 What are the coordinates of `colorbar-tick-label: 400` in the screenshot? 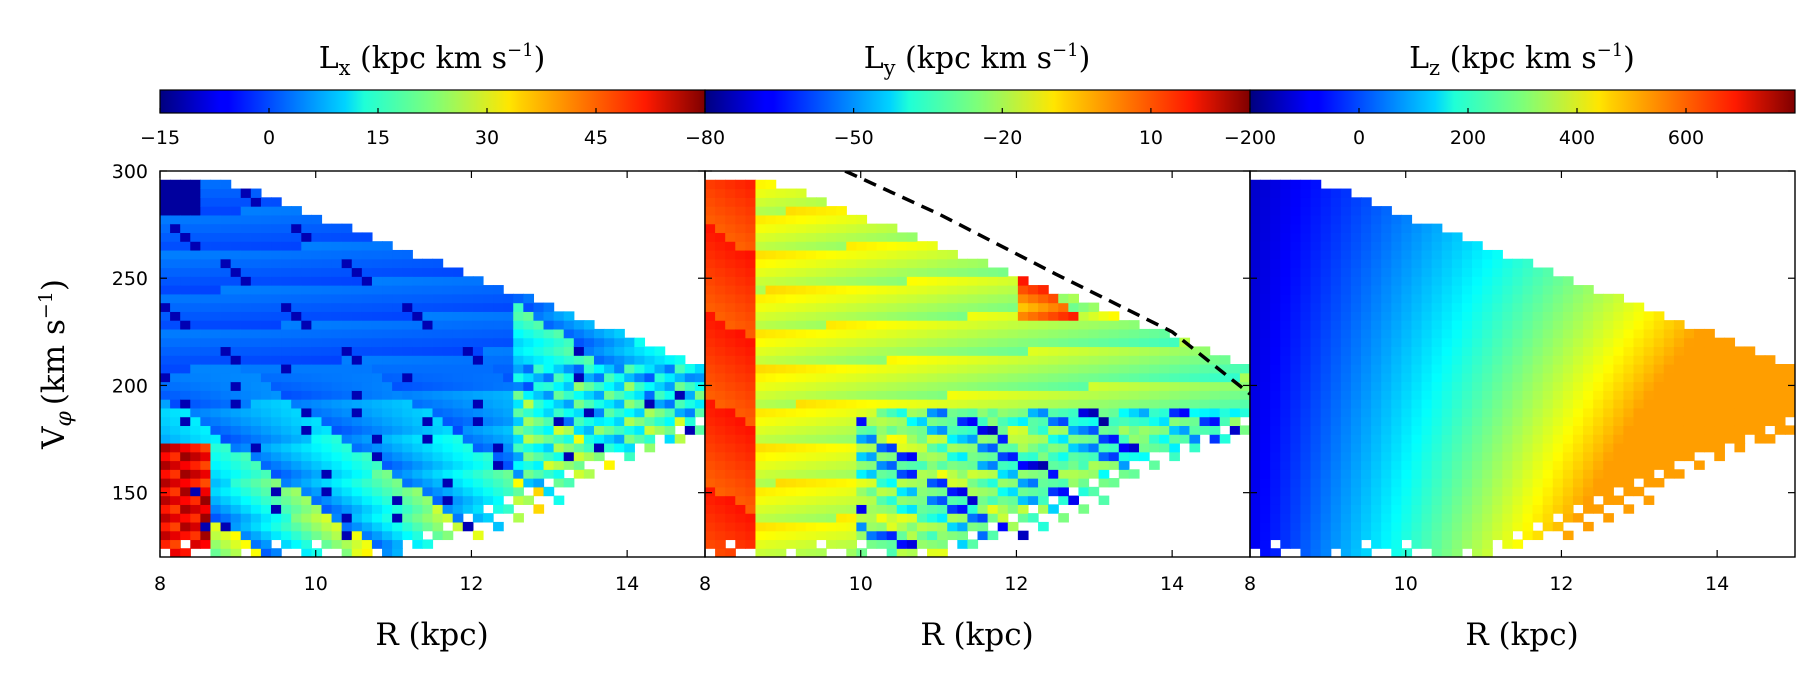 It's located at (1577, 138).